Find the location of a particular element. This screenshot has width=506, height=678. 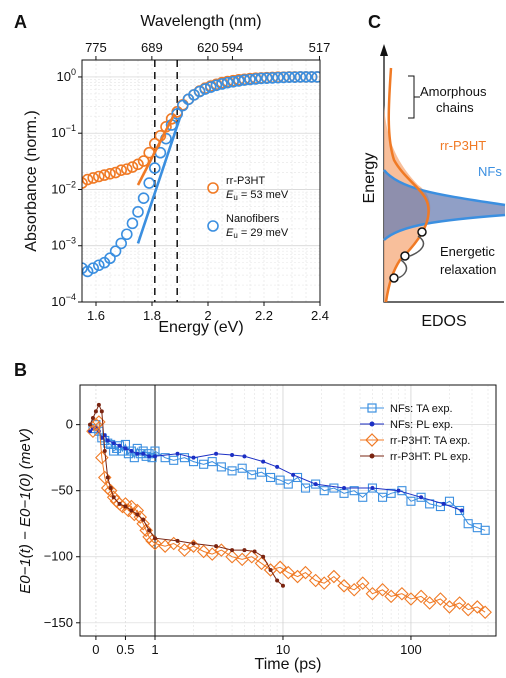

amorphous-label-line1: Amorphous is located at coordinates (453, 91).